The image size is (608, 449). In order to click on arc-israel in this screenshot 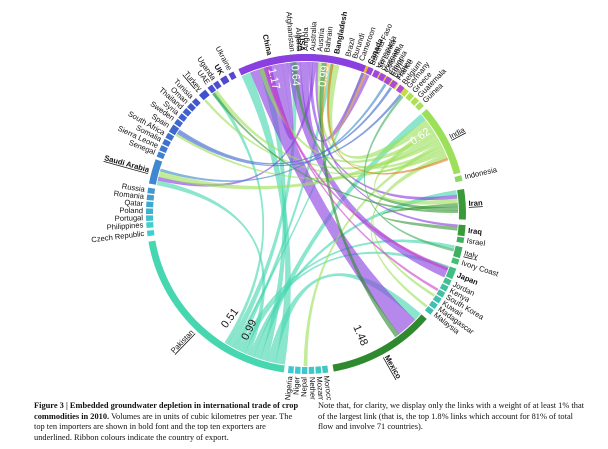, I will do `click(460, 240)`.